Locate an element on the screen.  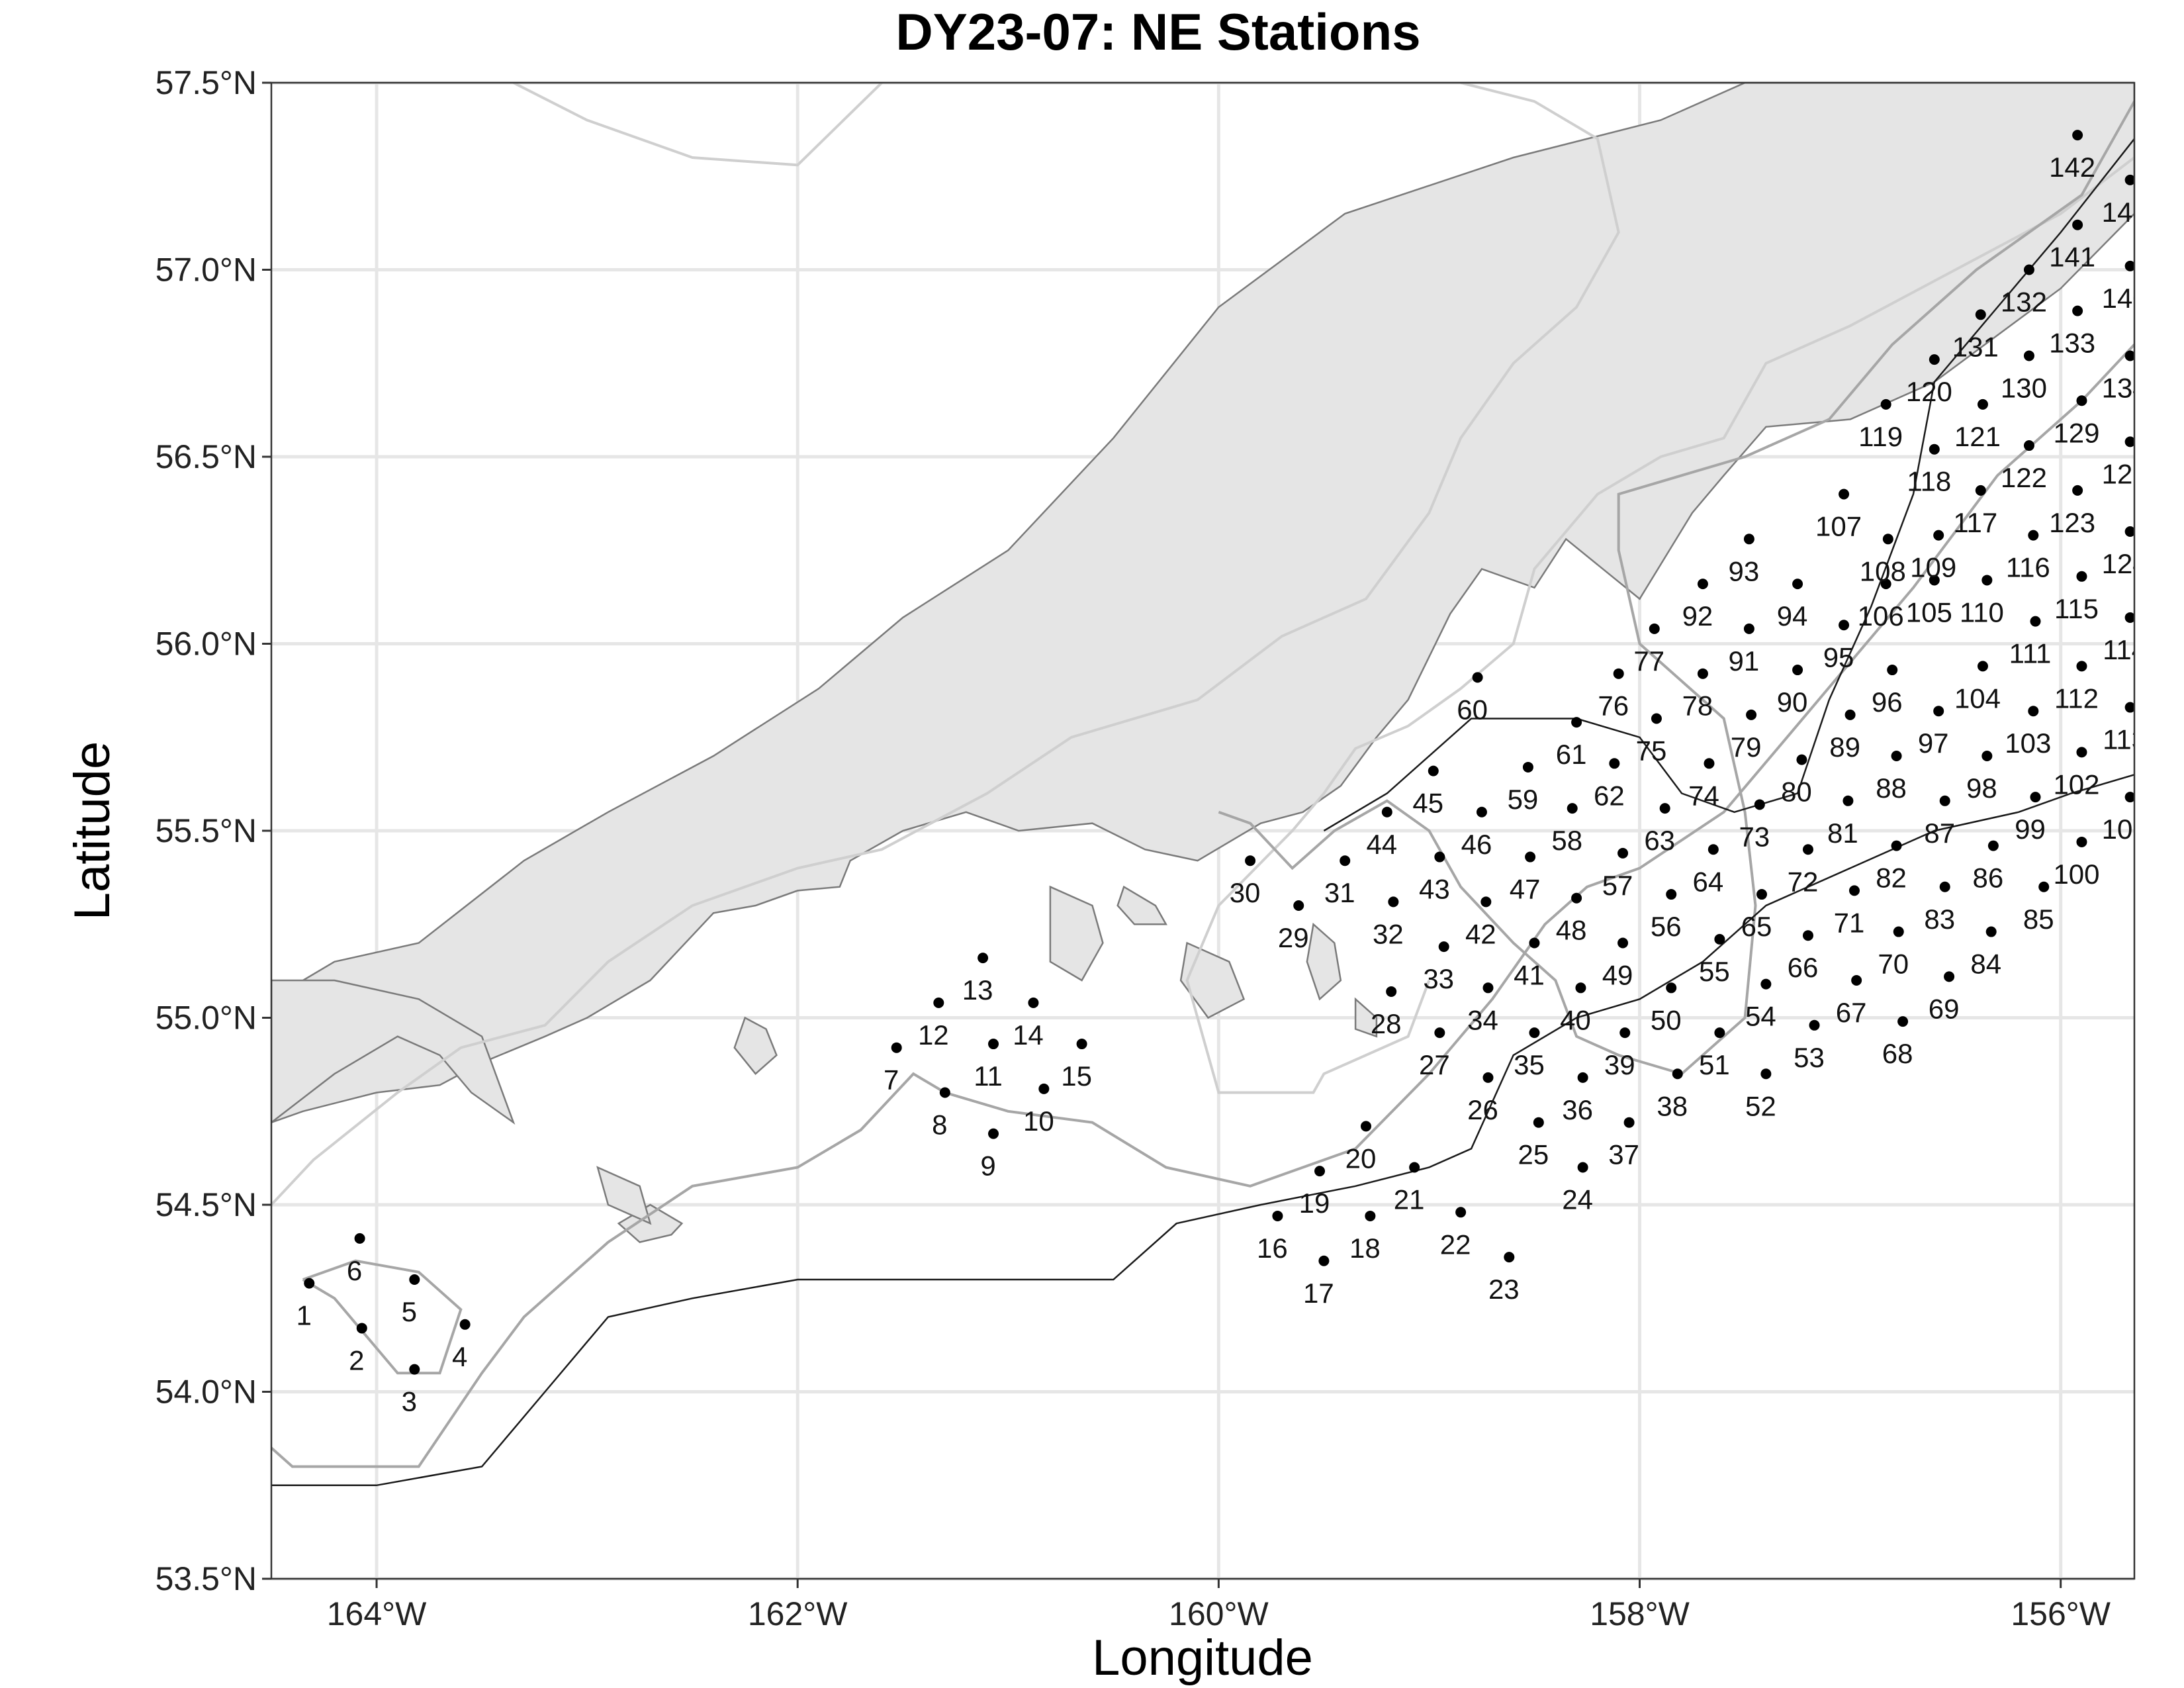
station-122: 122 is located at coordinates (2024, 466).